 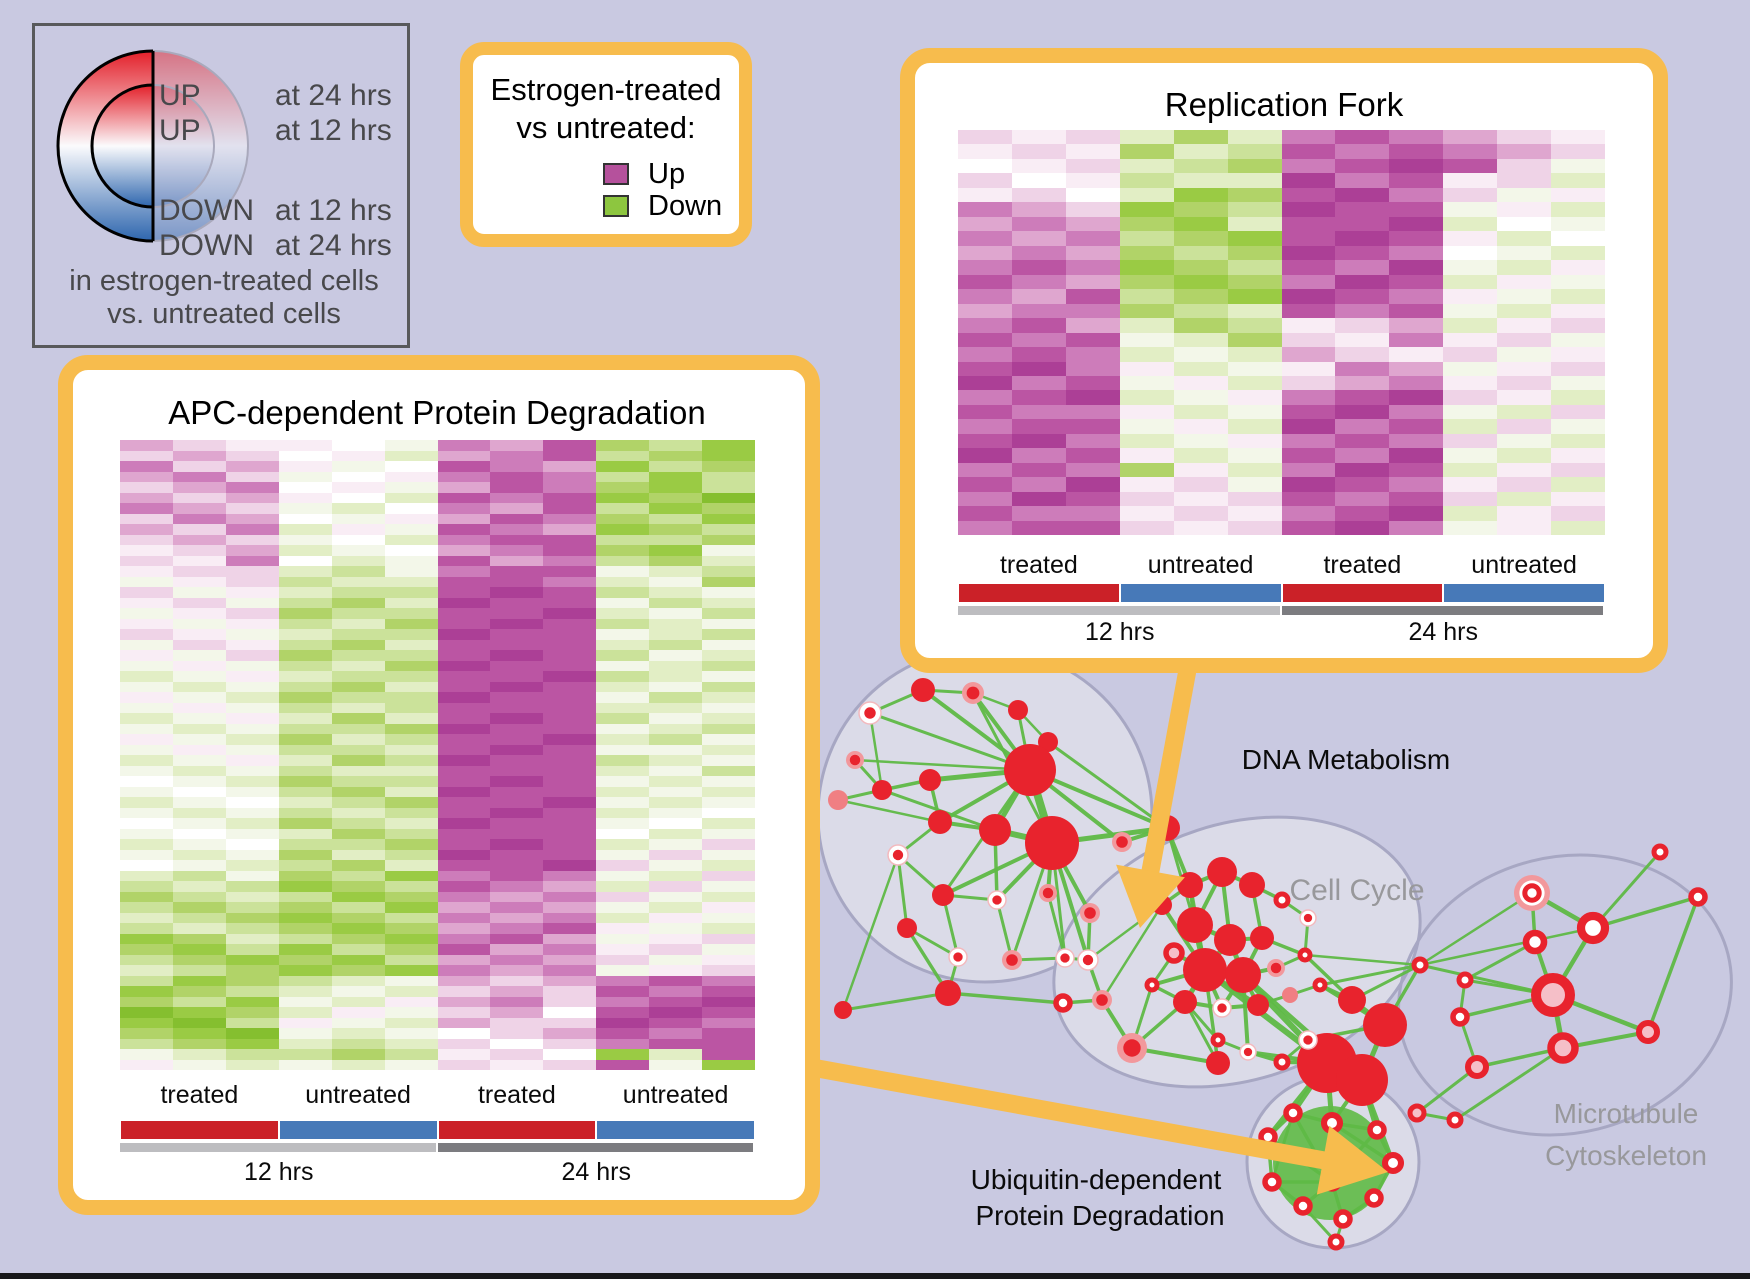 What do you see at coordinates (1362, 565) in the screenshot?
I see `group-label-treated-2: treated` at bounding box center [1362, 565].